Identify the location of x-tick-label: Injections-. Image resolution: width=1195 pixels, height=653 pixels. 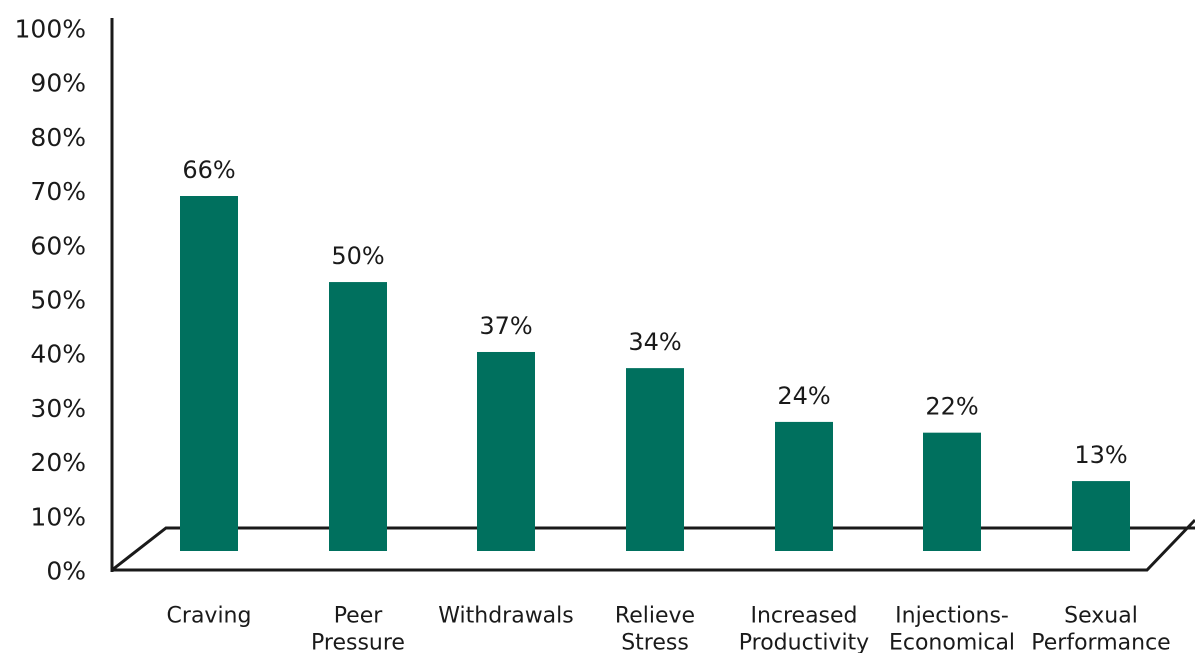
(952, 616).